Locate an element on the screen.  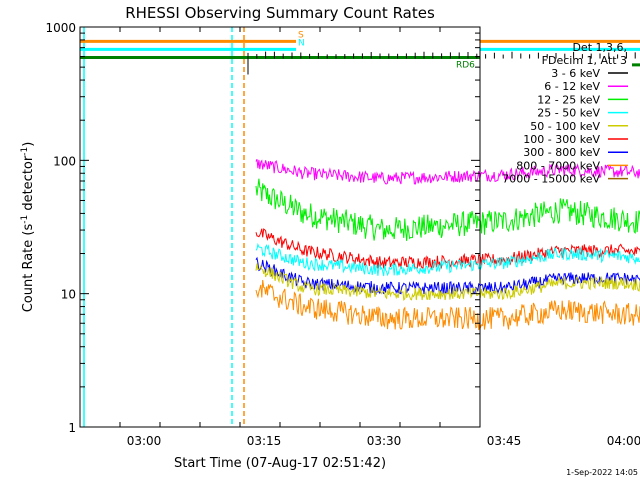
y-tick-label: 1 is located at coordinates (72, 428).